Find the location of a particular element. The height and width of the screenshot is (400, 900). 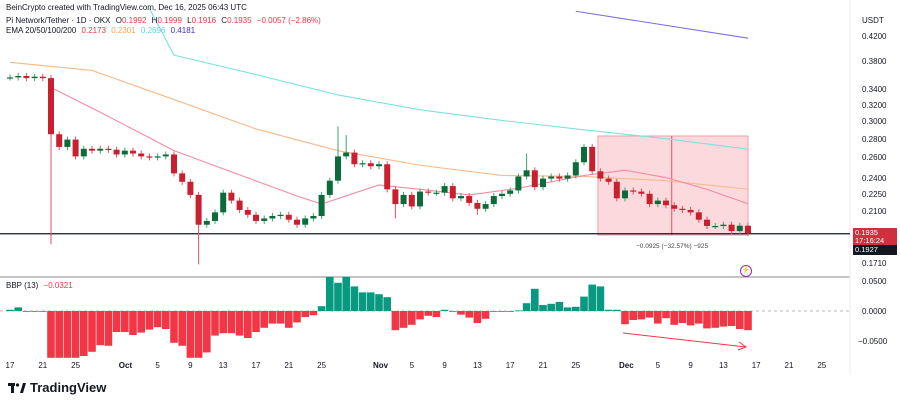

price-tick: 0.2250 is located at coordinates (874, 194).